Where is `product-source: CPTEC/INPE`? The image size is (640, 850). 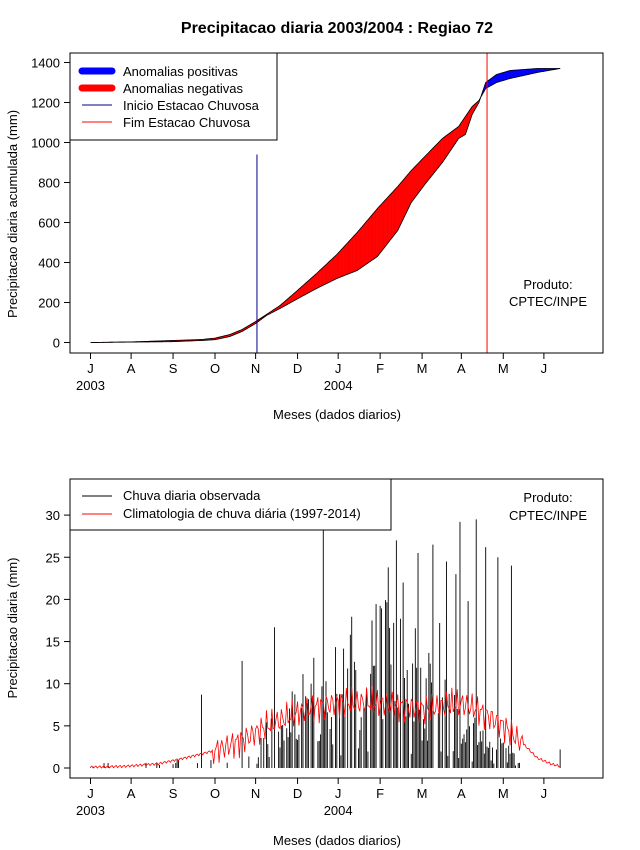 product-source: CPTEC/INPE is located at coordinates (548, 301).